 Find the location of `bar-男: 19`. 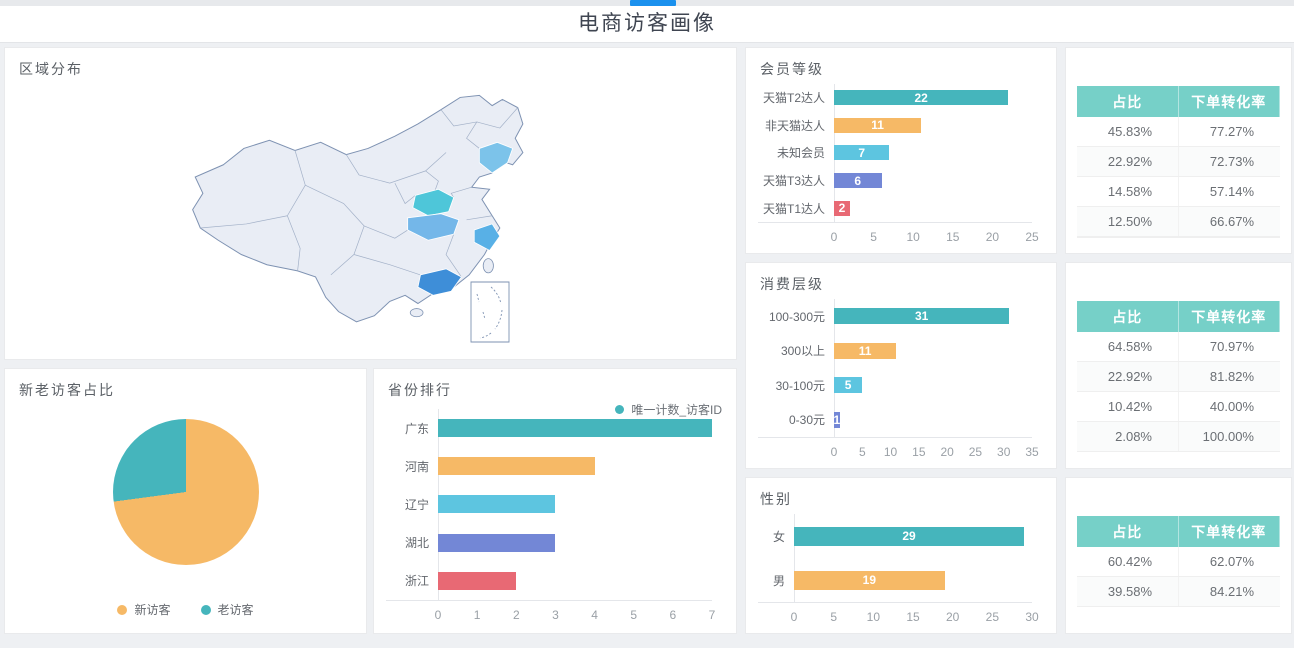

bar-男: 19 is located at coordinates (869, 580).